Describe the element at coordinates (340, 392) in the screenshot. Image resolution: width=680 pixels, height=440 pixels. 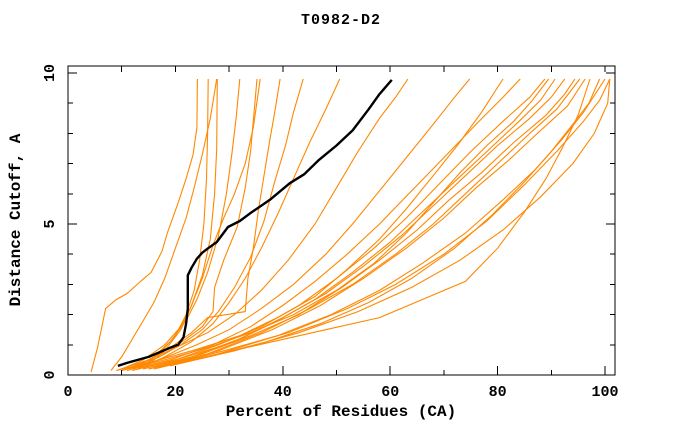
I see `x-tick-labels: 0 20 40 60 80 100` at that location.